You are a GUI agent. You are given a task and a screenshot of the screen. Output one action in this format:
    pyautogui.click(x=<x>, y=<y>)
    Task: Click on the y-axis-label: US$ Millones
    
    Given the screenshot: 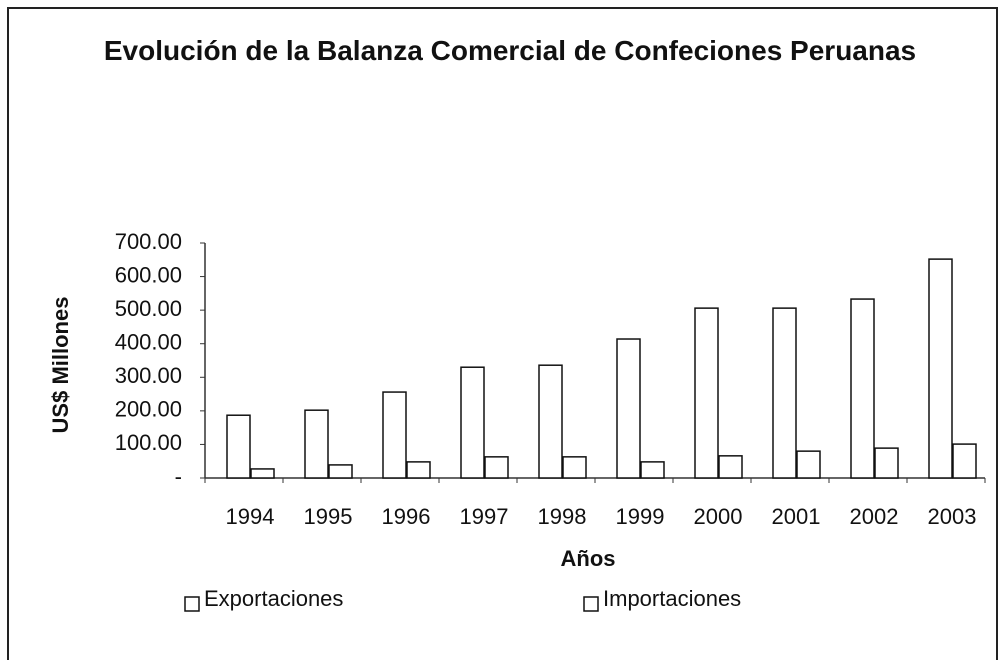 What is the action you would take?
    pyautogui.click(x=60, y=365)
    